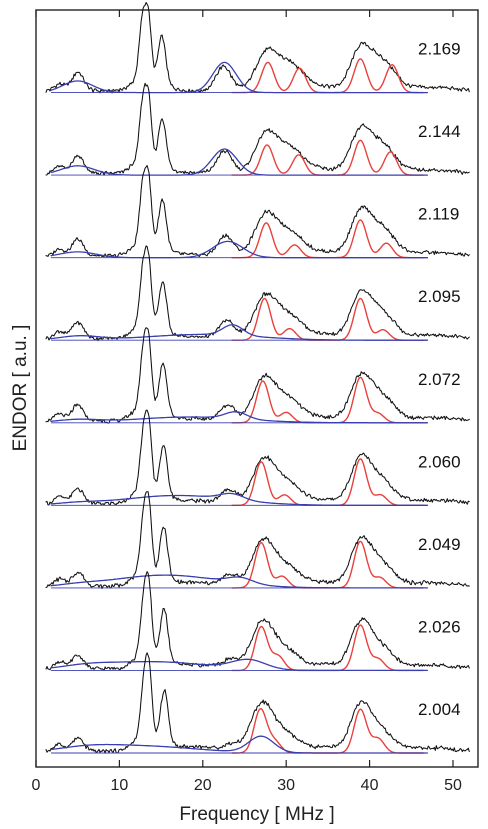 The image size is (488, 829). What do you see at coordinates (439, 461) in the screenshot?
I see `g-value-label: 2.060` at bounding box center [439, 461].